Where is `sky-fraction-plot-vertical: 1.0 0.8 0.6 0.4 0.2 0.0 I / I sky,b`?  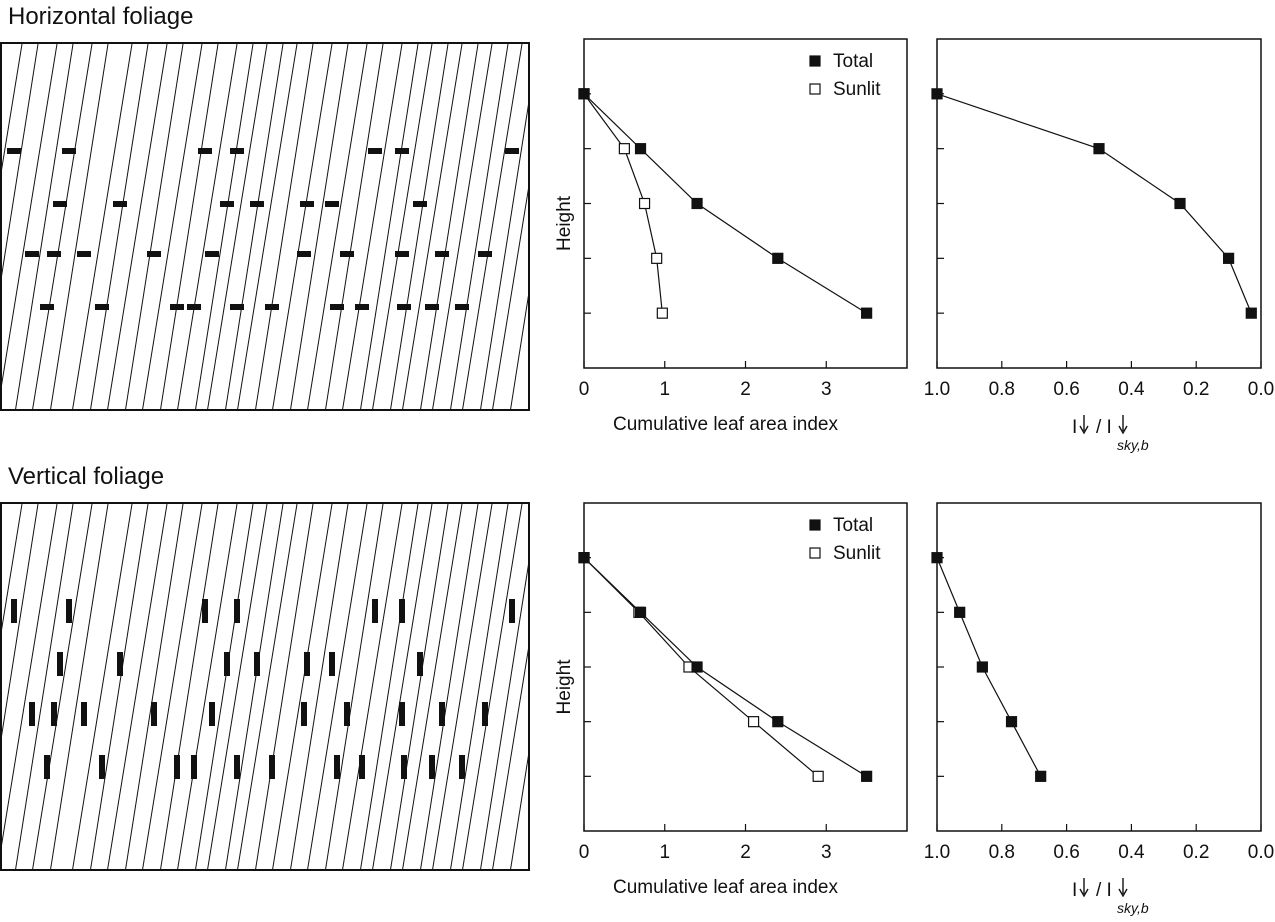
sky-fraction-plot-vertical: 1.0 0.8 0.6 0.4 0.2 0.0 I / I sky,b is located at coordinates (1099, 709).